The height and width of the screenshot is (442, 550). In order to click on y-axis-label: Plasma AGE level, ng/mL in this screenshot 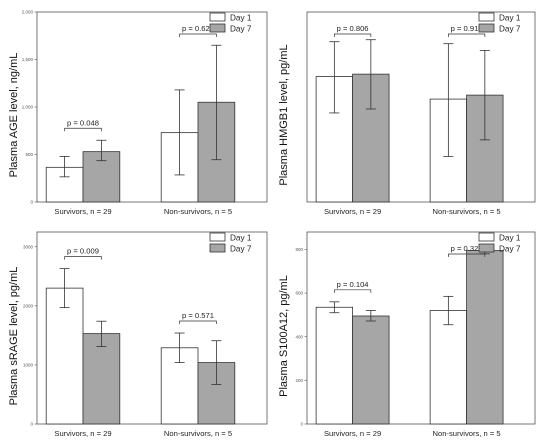, I will do `click(14, 115)`.